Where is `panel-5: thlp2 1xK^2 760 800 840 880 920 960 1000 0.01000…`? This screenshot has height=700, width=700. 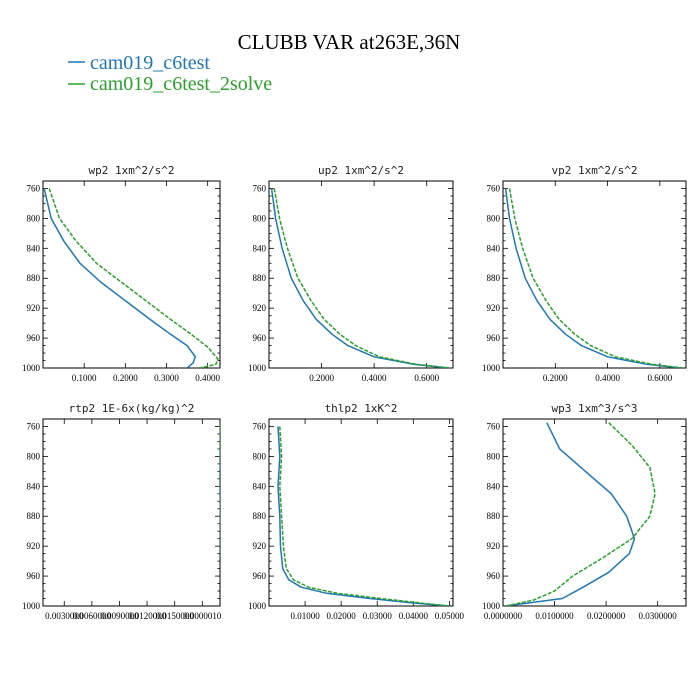 panel-5: thlp2 1xK^2 760 800 840 880 920 960 1000 0.01000… is located at coordinates (356, 511).